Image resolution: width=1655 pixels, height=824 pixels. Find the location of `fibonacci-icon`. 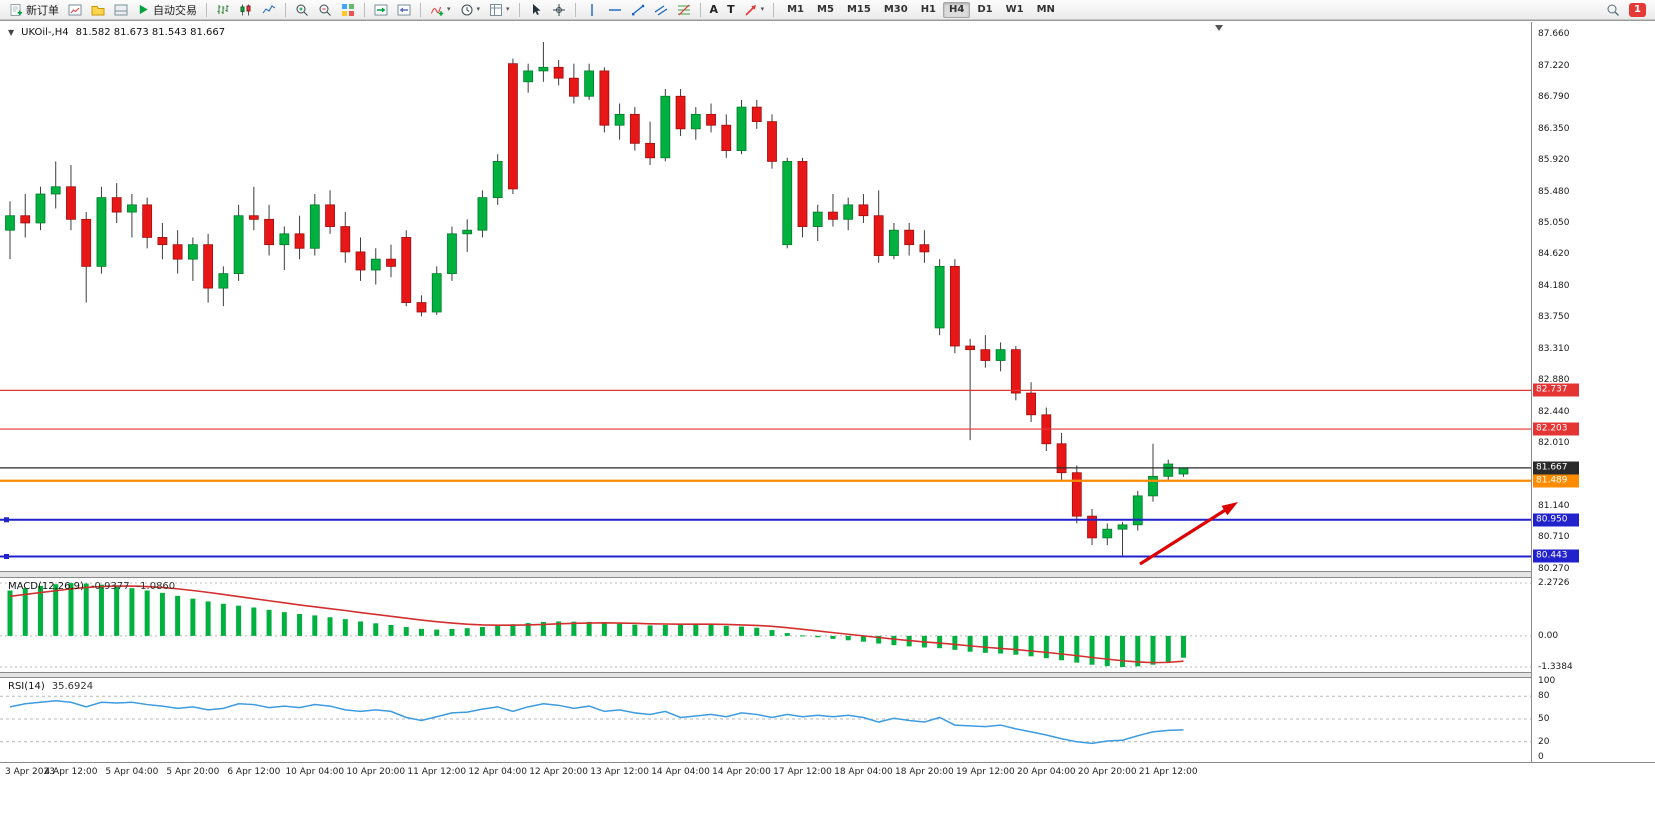

fibonacci-icon is located at coordinates (683, 9).